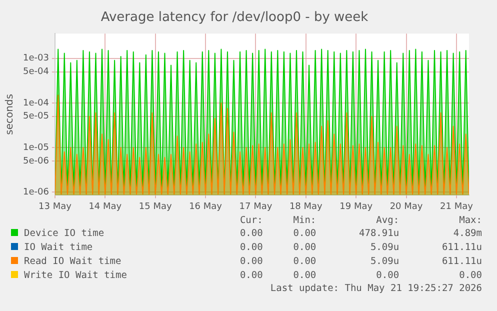 The image size is (497, 311). Describe the element at coordinates (305, 221) in the screenshot. I see `text: Min:` at that location.